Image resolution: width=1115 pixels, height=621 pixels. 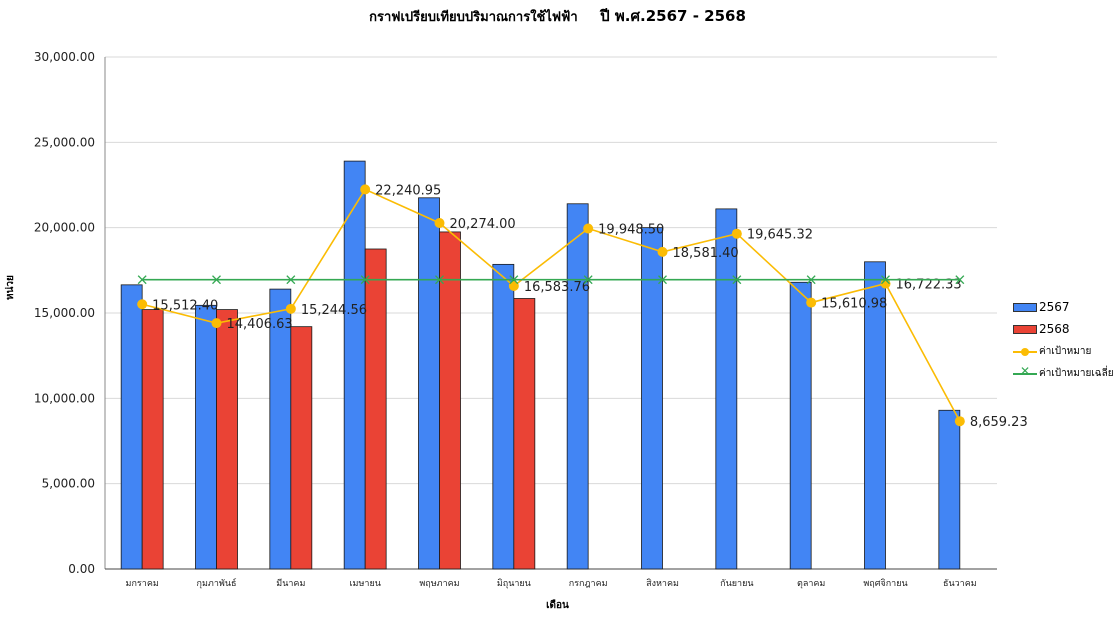 I want to click on legend-marker-average: ✕, so click(x=1025, y=371).